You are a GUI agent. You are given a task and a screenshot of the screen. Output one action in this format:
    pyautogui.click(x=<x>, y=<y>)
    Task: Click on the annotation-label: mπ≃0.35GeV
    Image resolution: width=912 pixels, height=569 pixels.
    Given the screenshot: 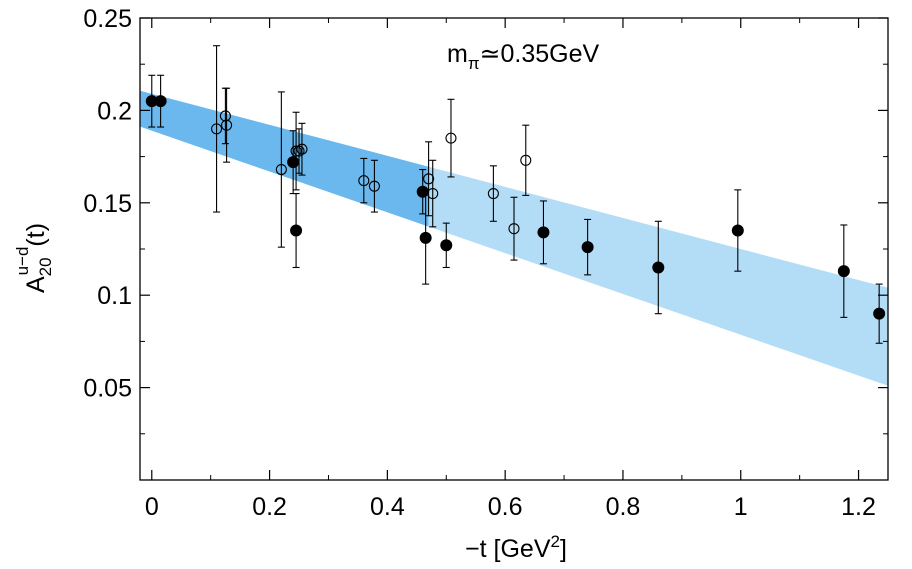 What is the action you would take?
    pyautogui.click(x=523, y=56)
    